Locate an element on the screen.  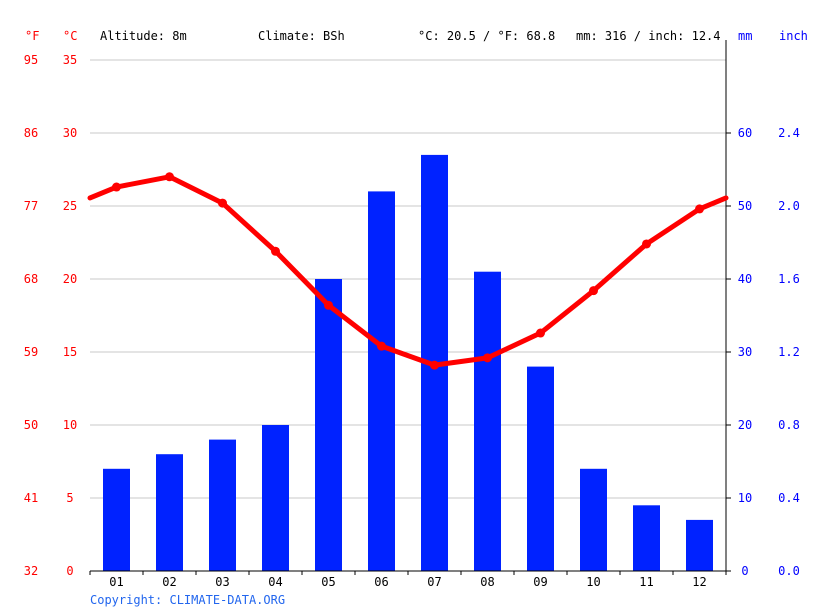
month-tick-label: 03 is located at coordinates (222, 582).